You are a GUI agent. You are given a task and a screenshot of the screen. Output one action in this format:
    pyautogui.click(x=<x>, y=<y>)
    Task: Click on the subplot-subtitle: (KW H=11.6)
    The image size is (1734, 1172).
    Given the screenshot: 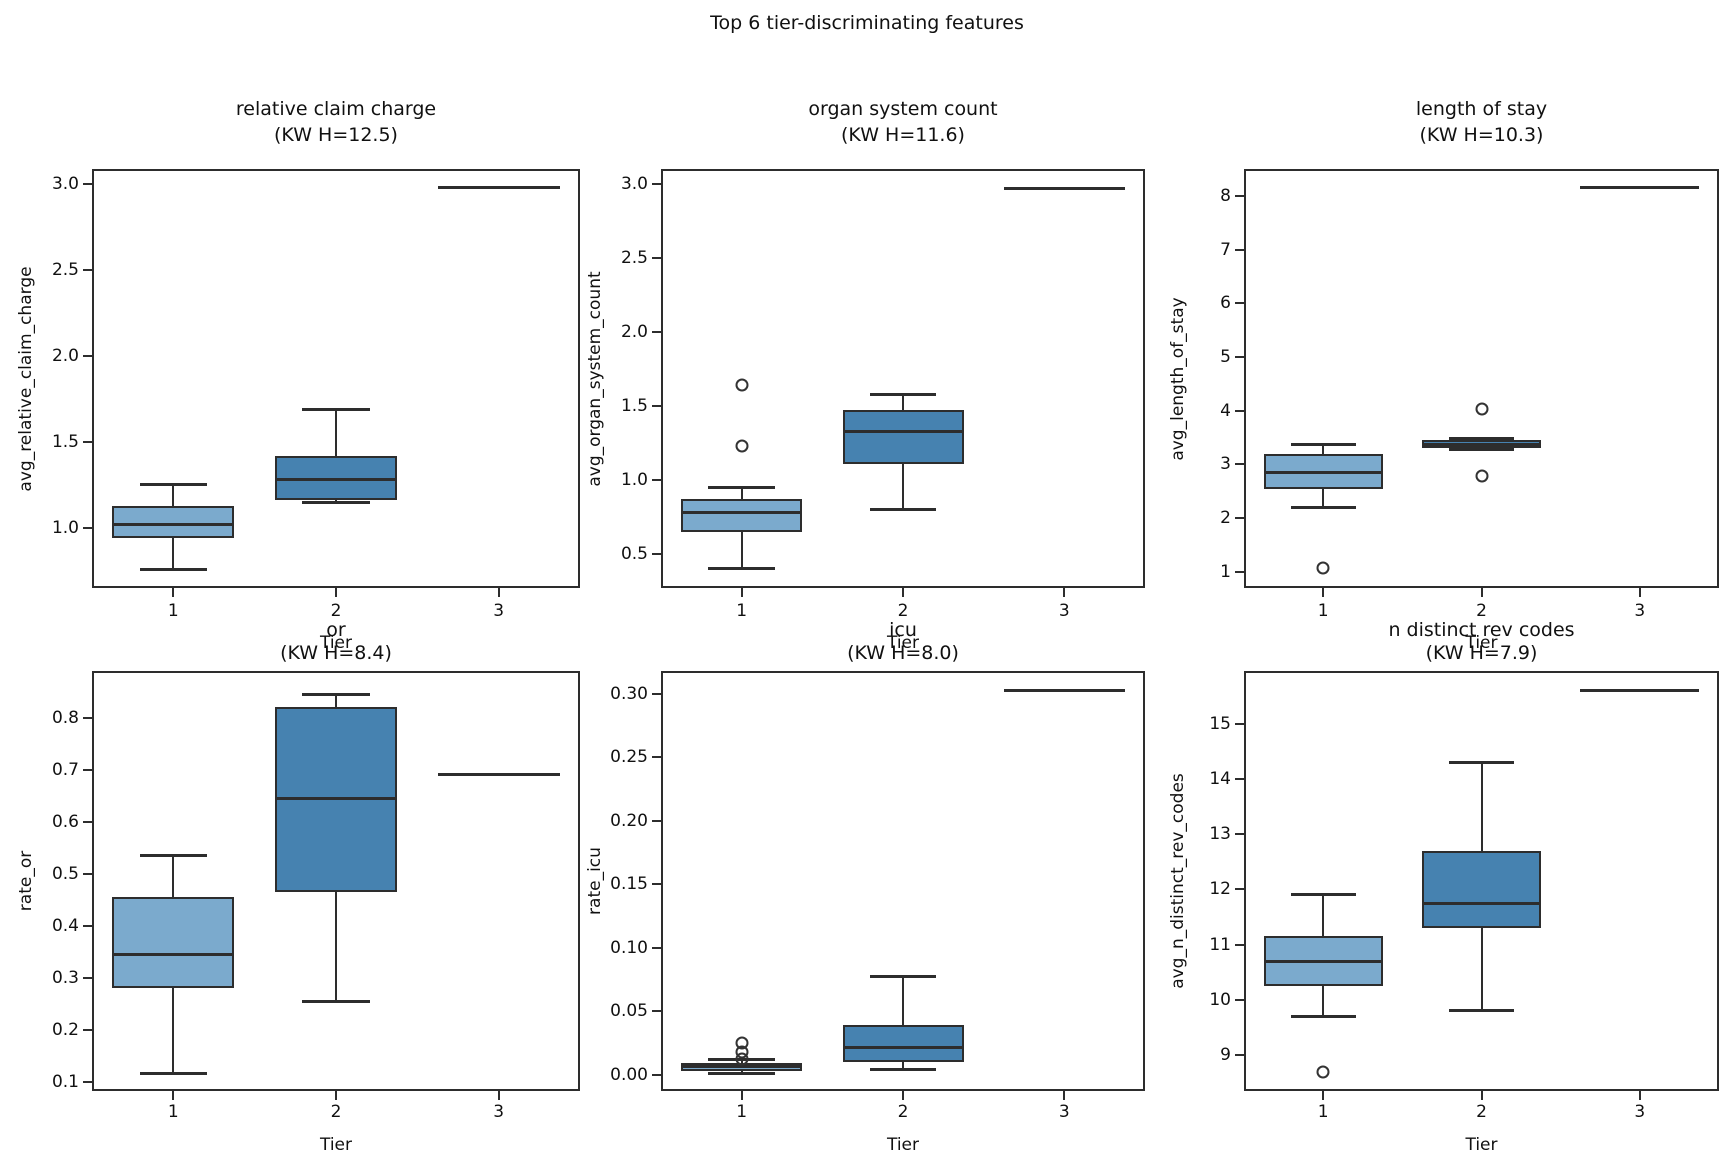 What is the action you would take?
    pyautogui.click(x=903, y=135)
    